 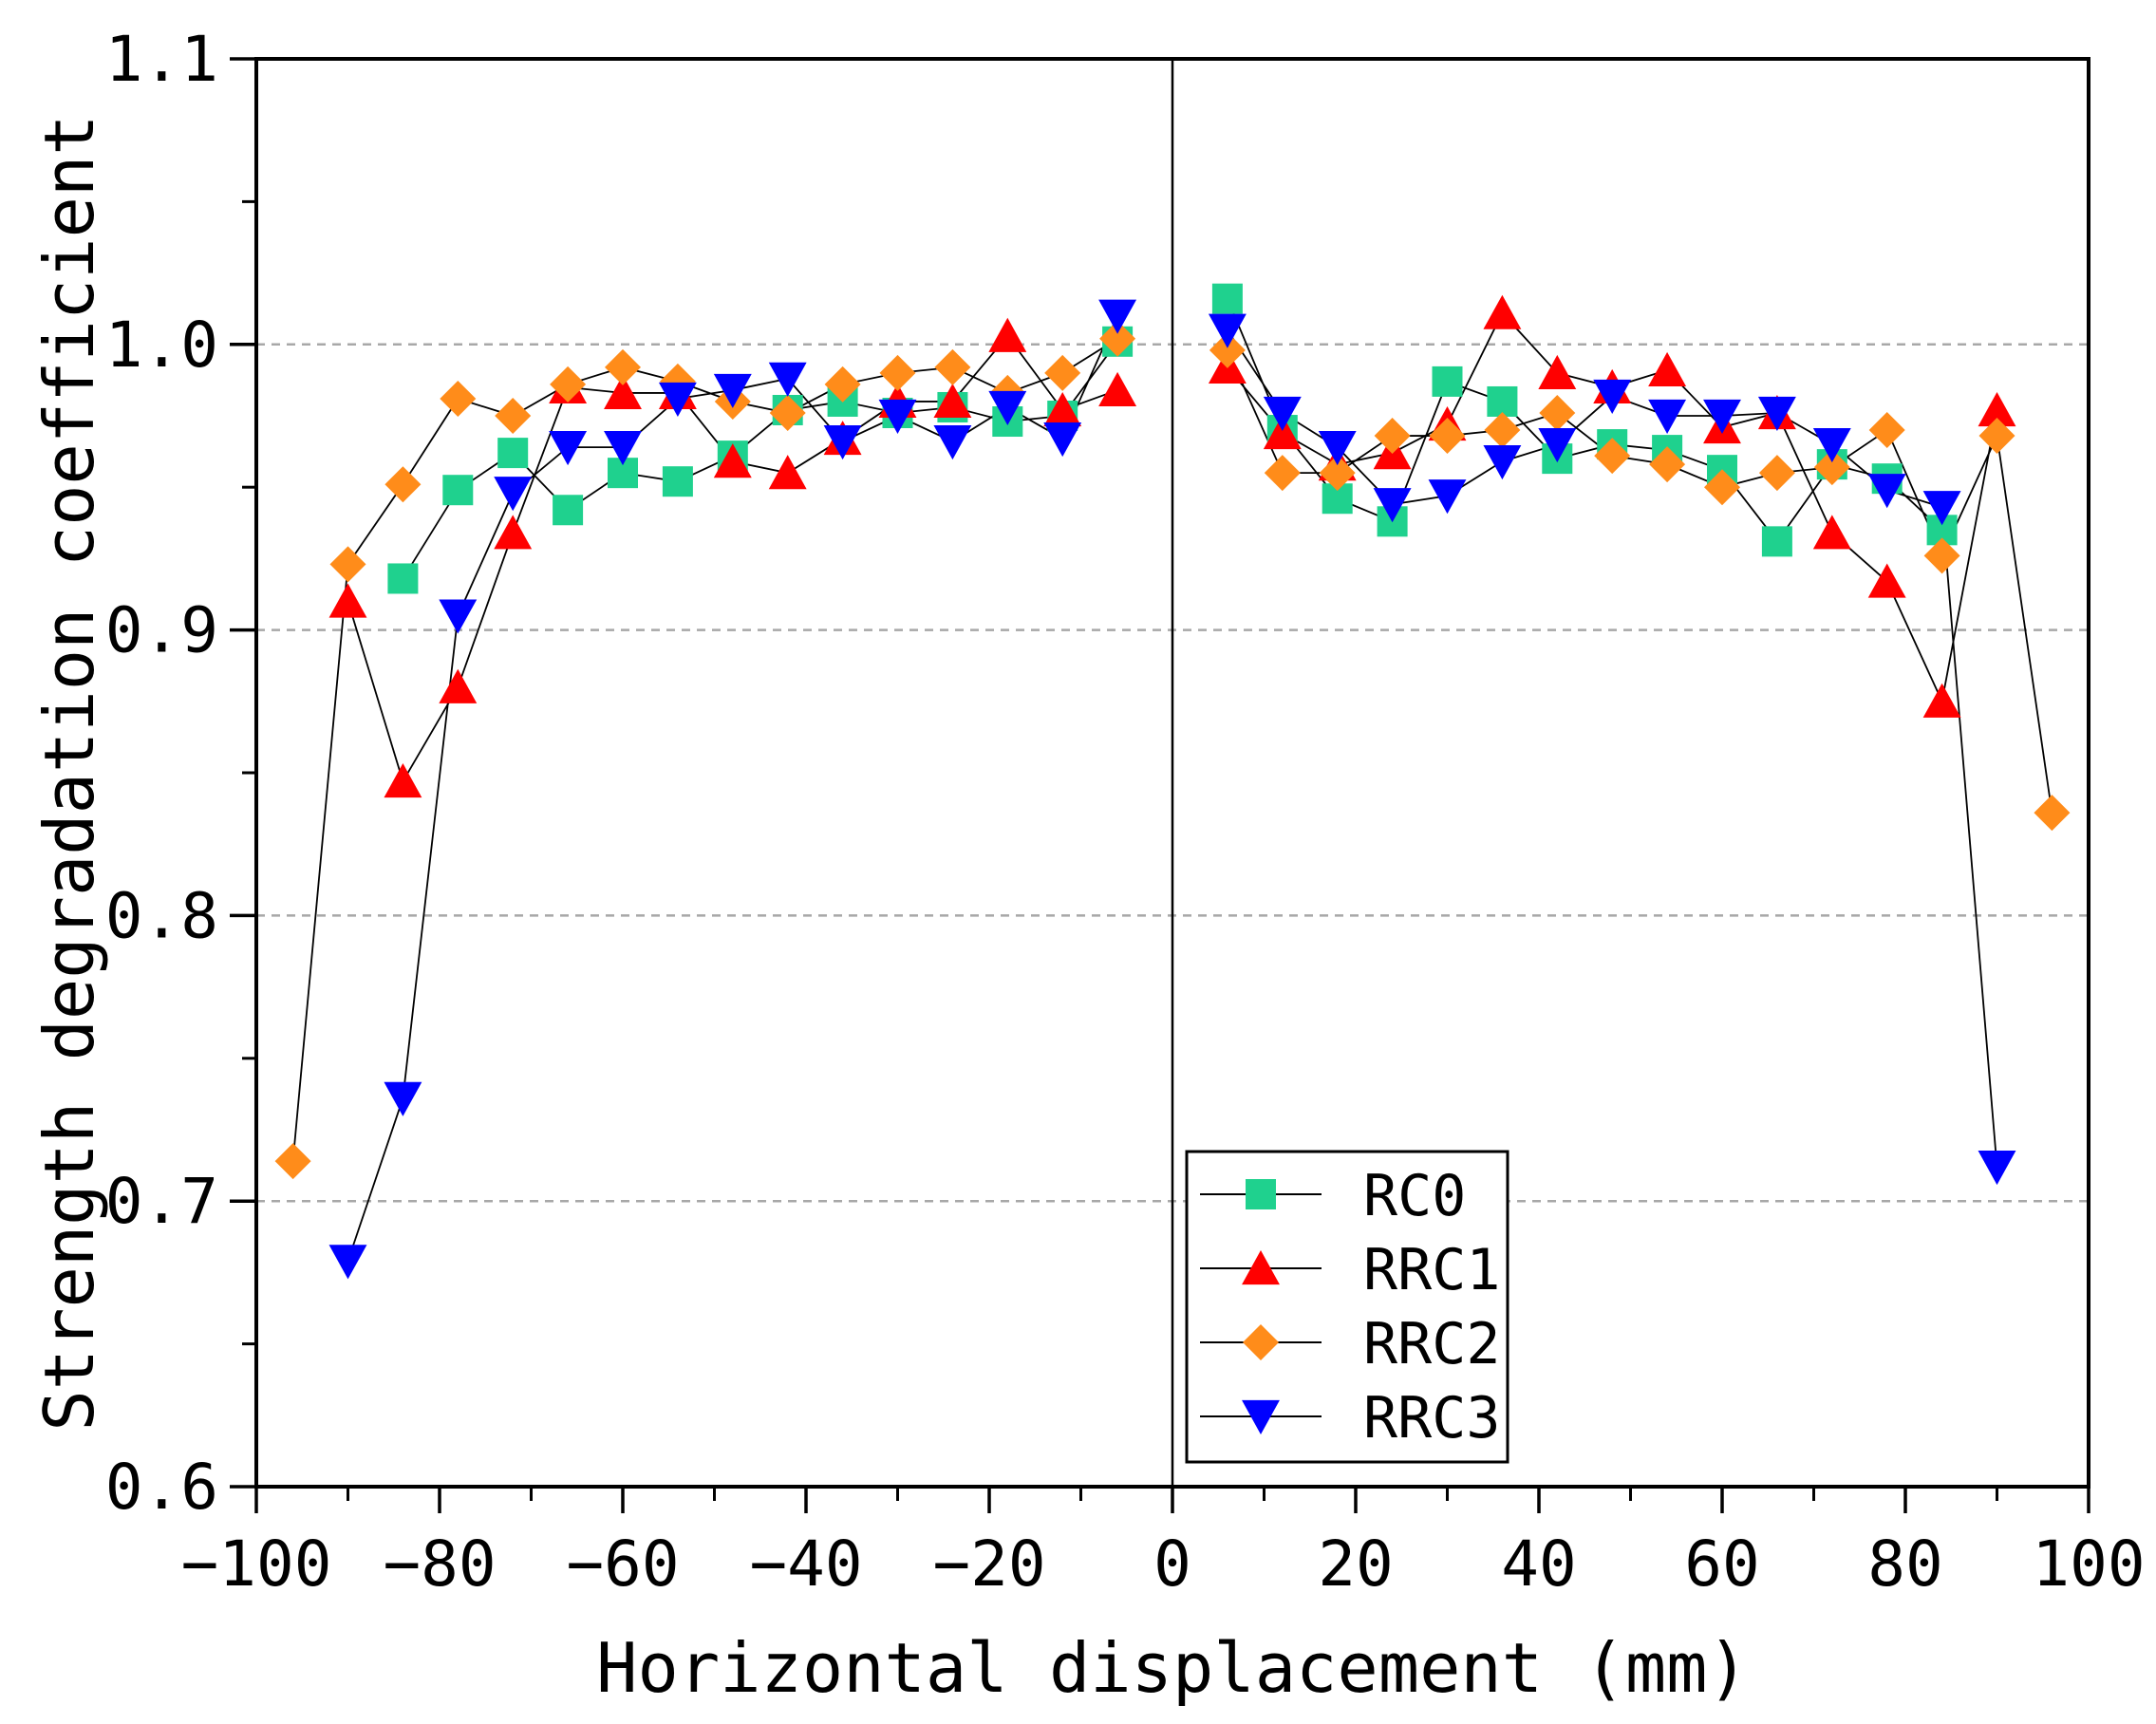 I want to click on x-tick-label: 0, so click(x=1172, y=1564).